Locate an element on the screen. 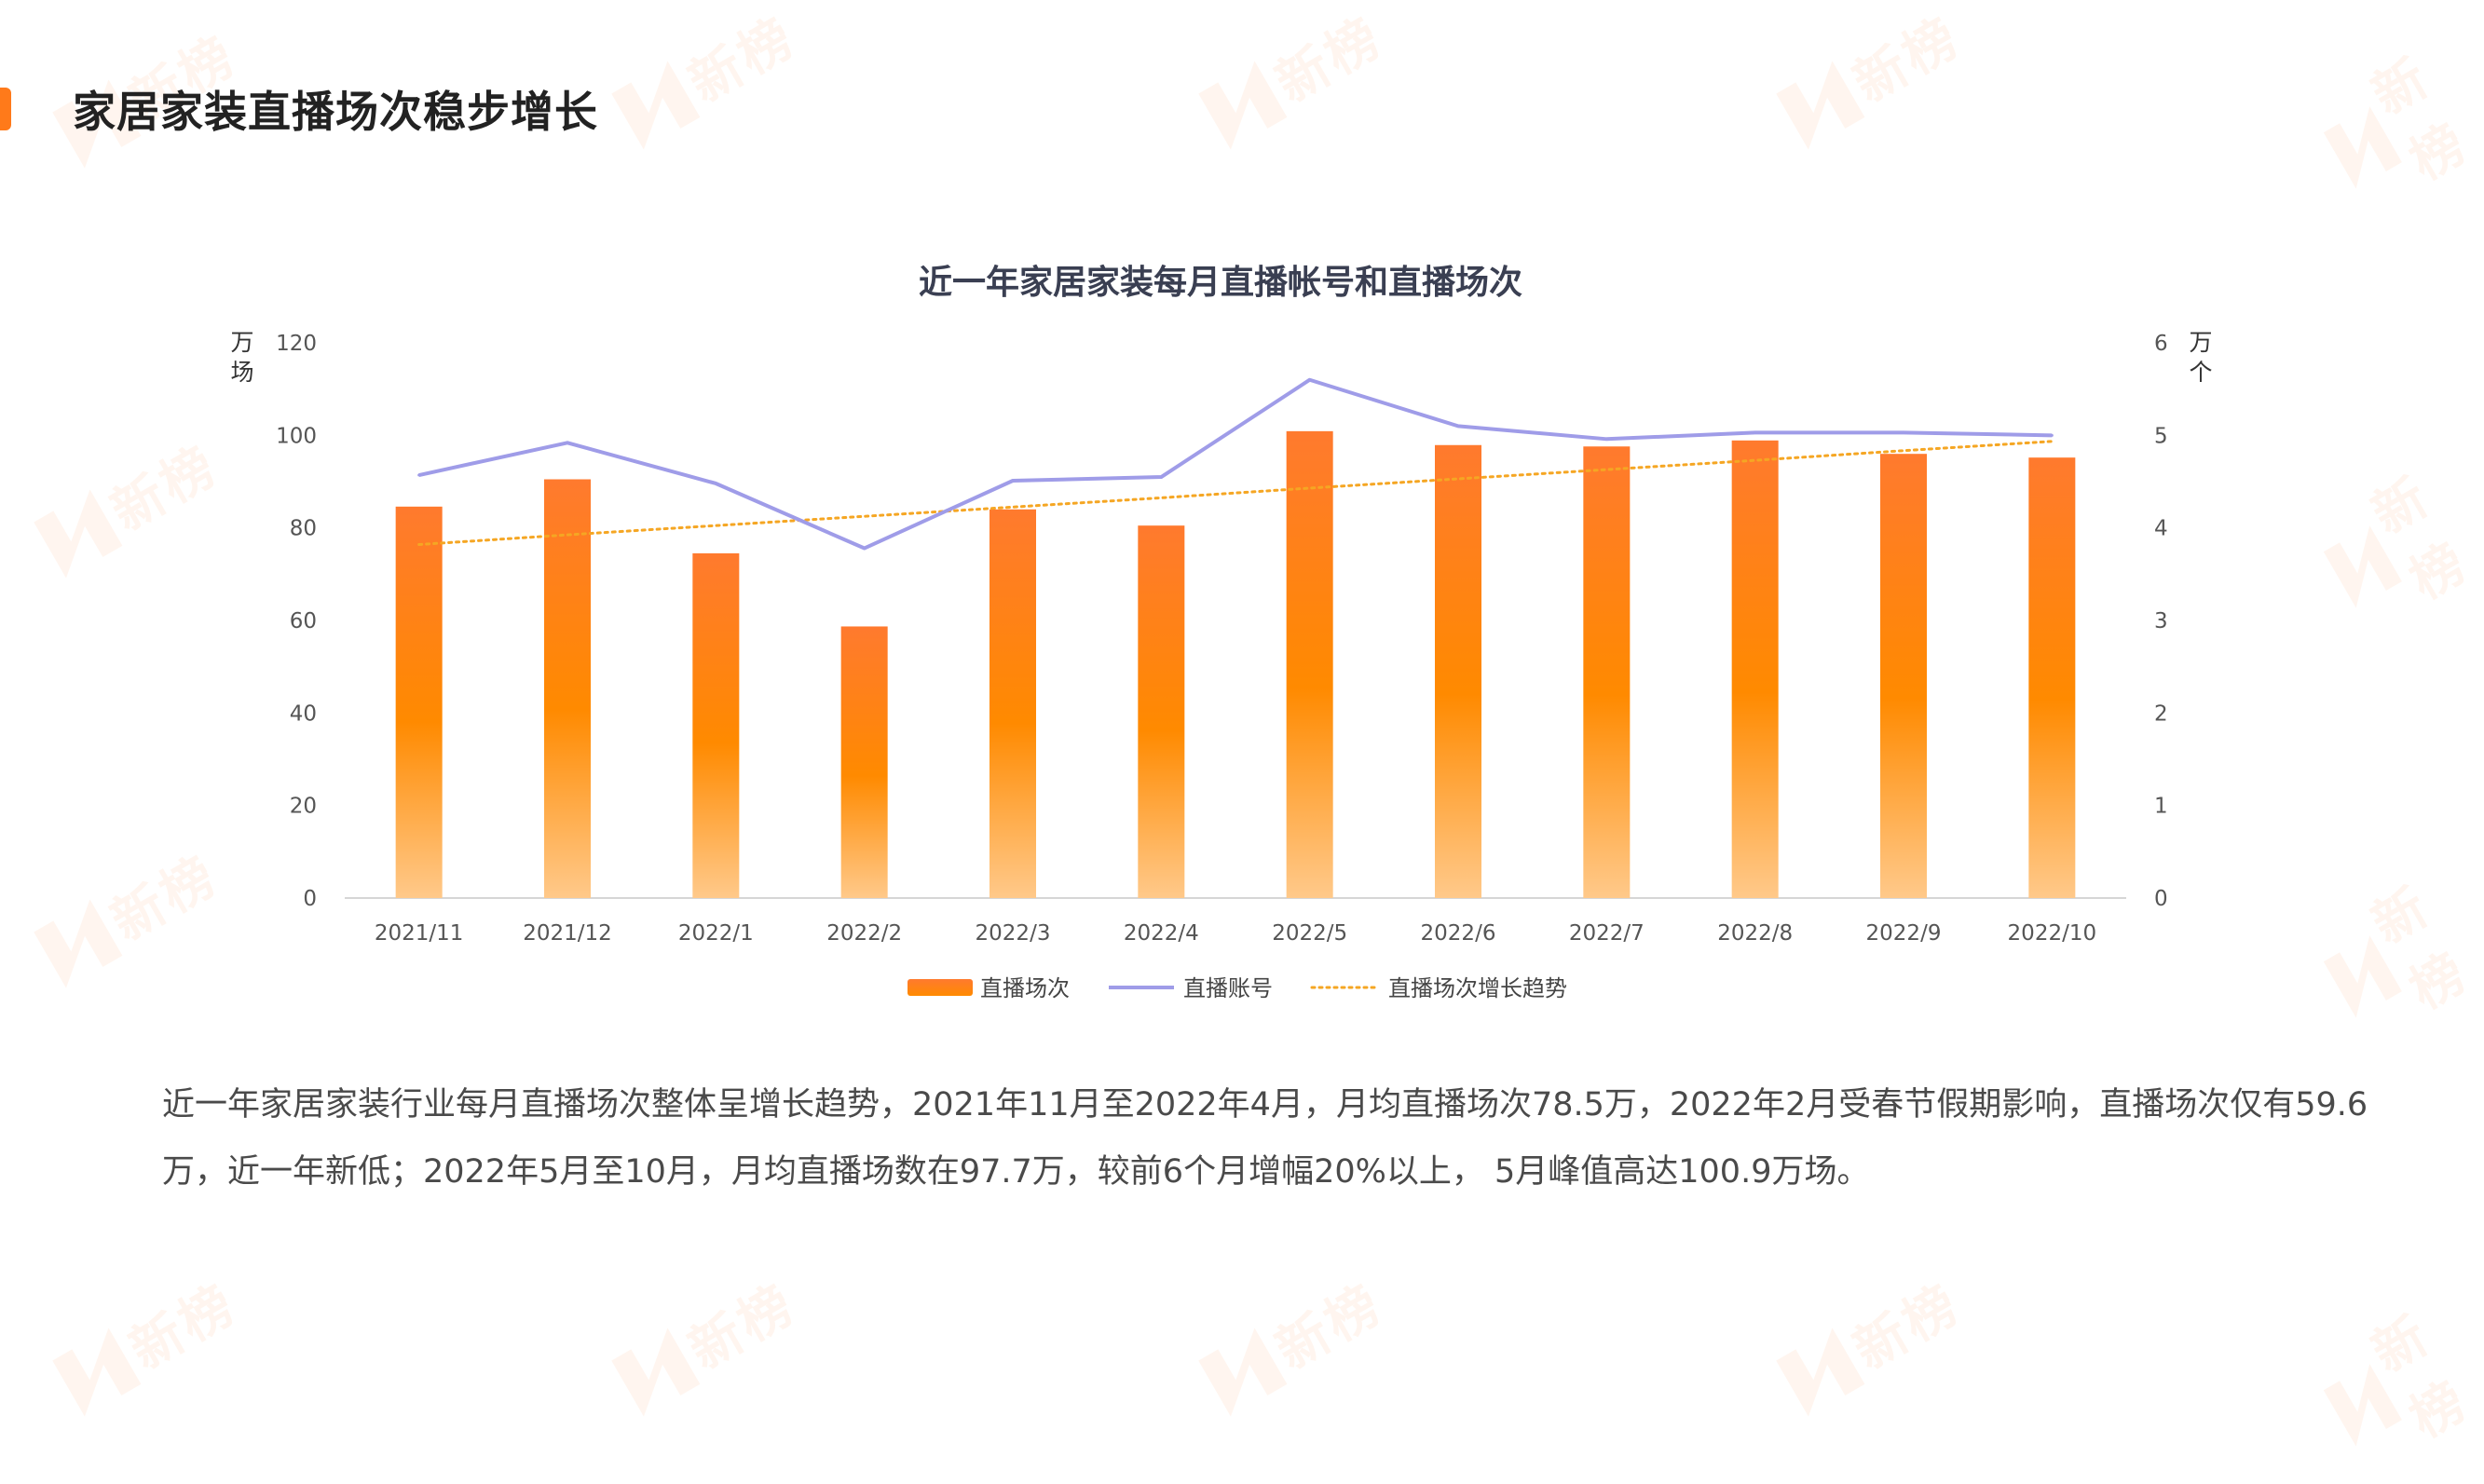  legend-label-line: 直播账号 is located at coordinates (1228, 988).